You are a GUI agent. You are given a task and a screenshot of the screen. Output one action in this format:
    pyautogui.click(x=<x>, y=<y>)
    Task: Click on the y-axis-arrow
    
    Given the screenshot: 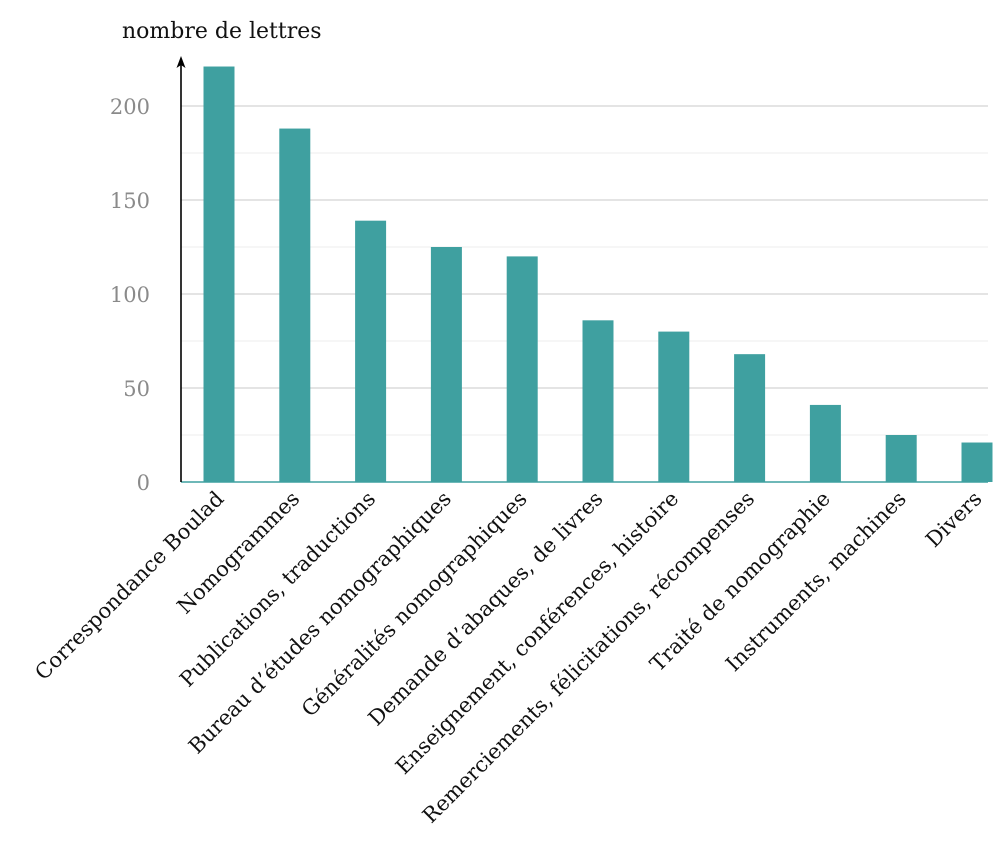 What is the action you would take?
    pyautogui.click(x=181, y=62)
    